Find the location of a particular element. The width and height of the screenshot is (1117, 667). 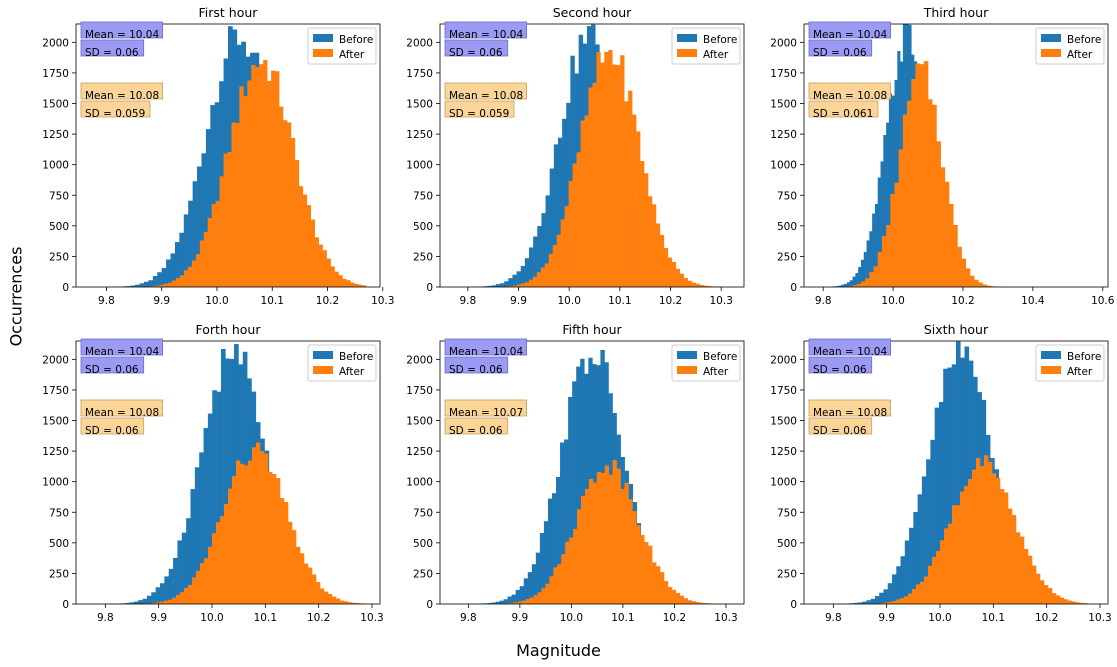

y-tick-label: 0 is located at coordinates (429, 605).